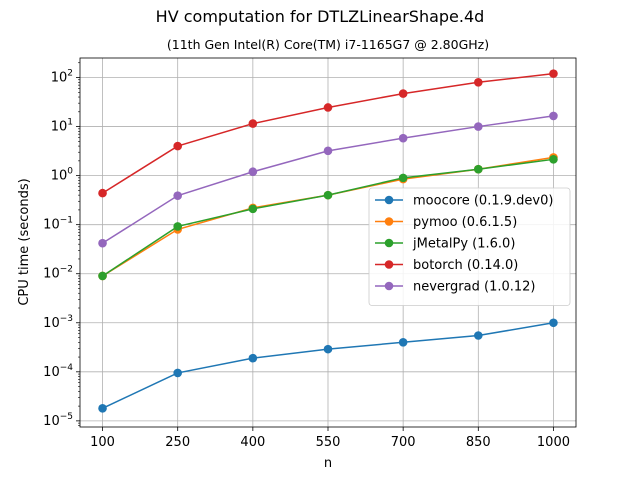  What do you see at coordinates (328, 463) in the screenshot?
I see `x-axis-label: n` at bounding box center [328, 463].